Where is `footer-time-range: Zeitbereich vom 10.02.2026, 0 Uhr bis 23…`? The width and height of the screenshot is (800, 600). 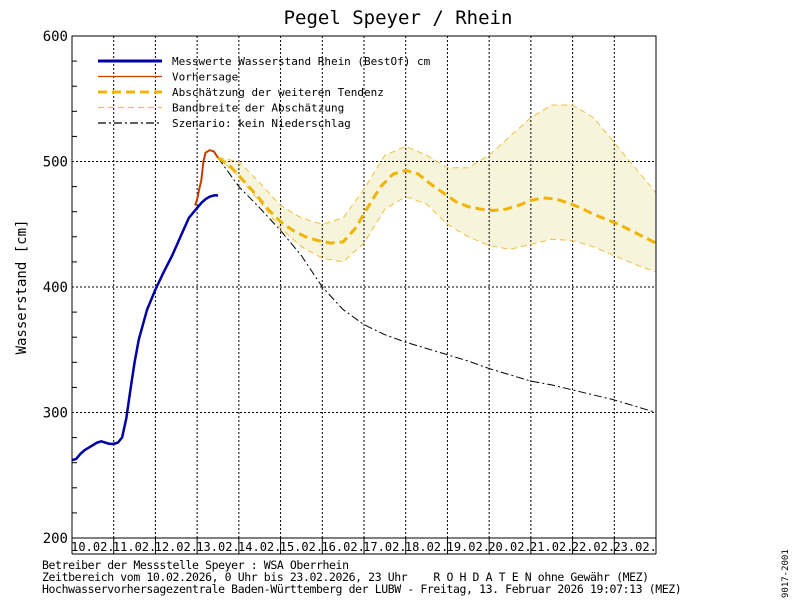
footer-time-range: Zeitbereich vom 10.02.2026, 0 Uhr bis 23… is located at coordinates (345, 577).